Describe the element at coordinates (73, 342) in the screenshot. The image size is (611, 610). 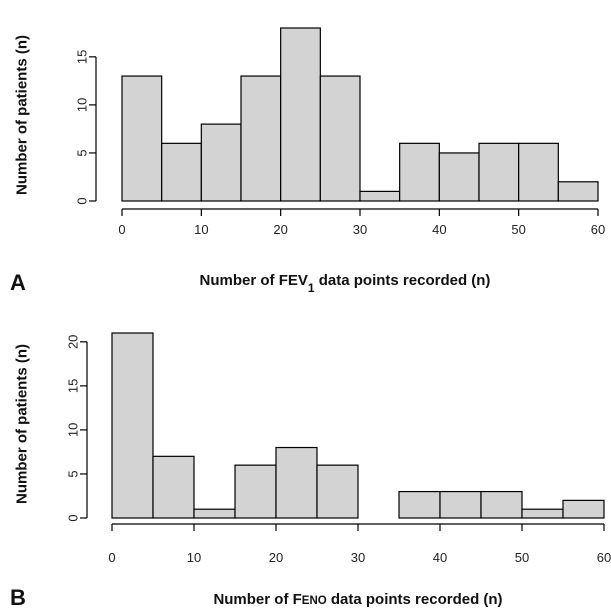
I see `y-tick-label: 20` at that location.